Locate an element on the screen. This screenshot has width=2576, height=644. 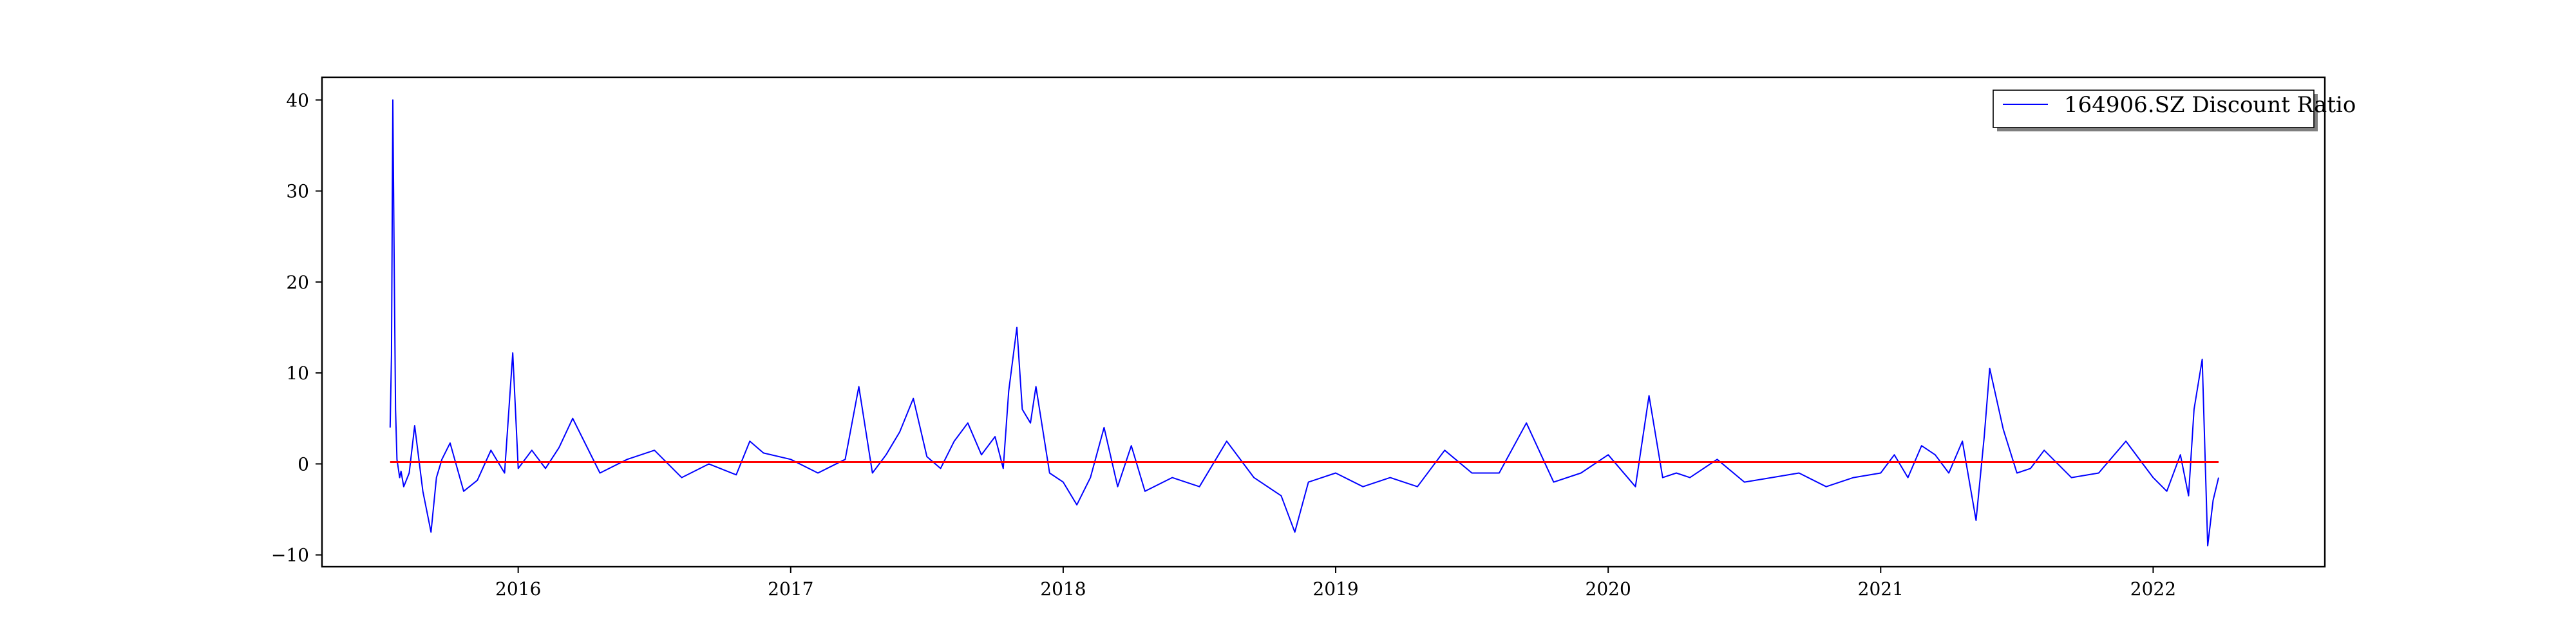
x-tick-label: 2018 is located at coordinates (1063, 589).